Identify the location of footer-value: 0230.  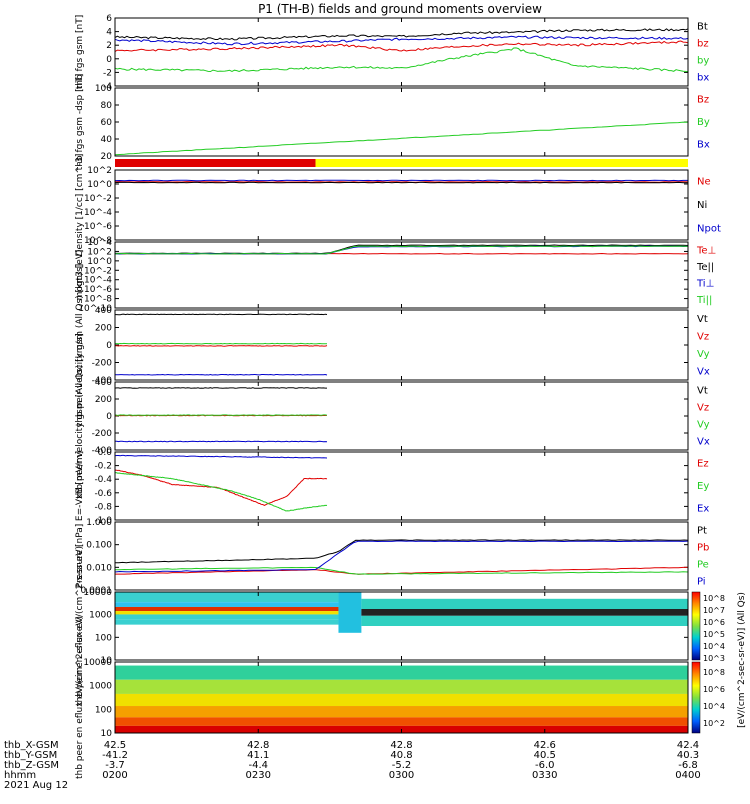
(258, 775).